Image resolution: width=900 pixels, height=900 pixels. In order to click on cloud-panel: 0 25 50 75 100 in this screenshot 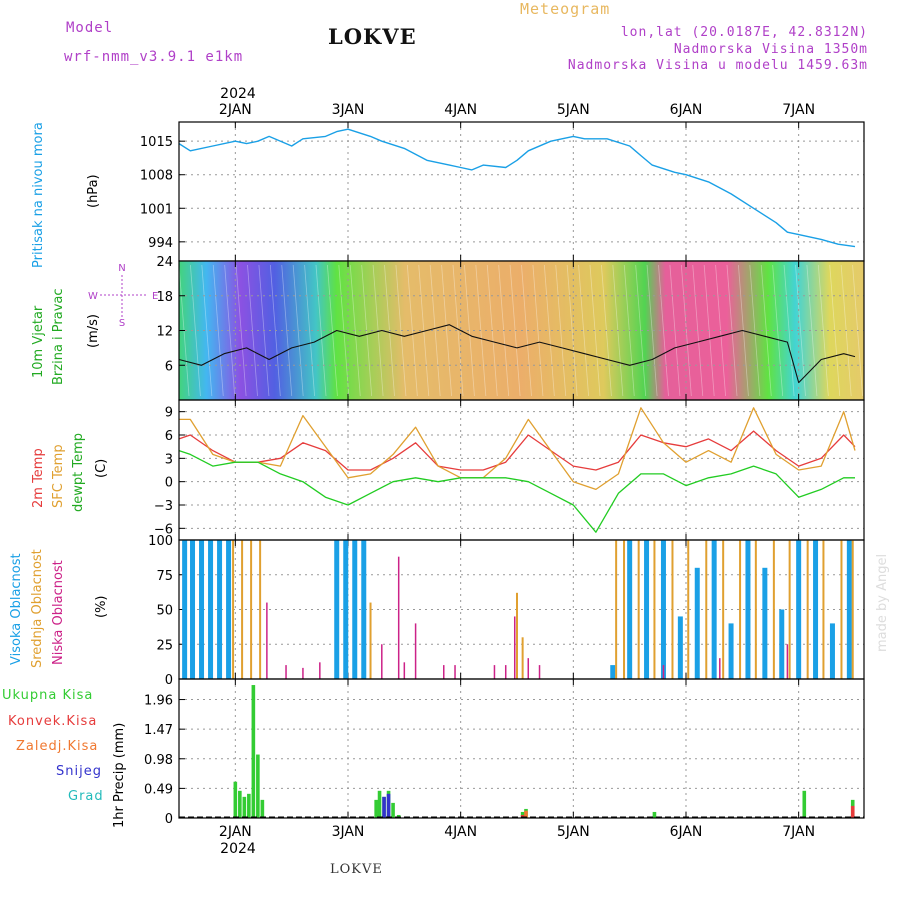, I will do `click(506, 611)`.